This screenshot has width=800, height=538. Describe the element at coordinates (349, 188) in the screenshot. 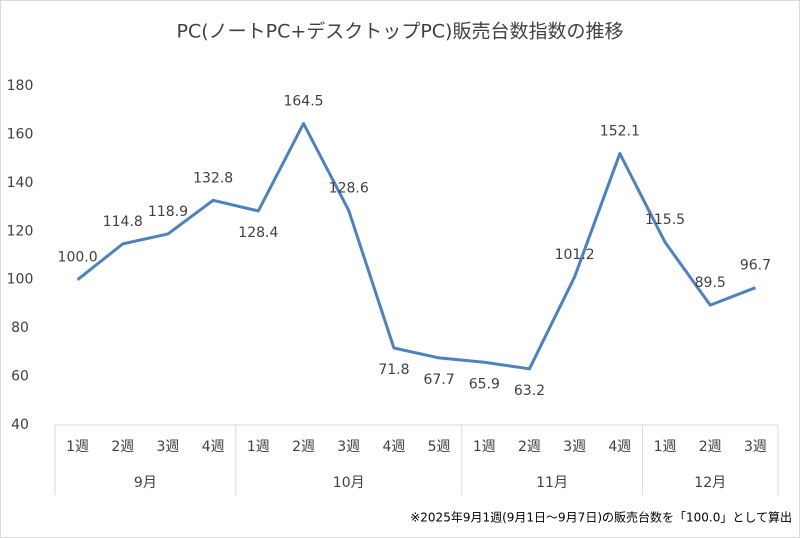

I see `data-label: 128.6` at that location.